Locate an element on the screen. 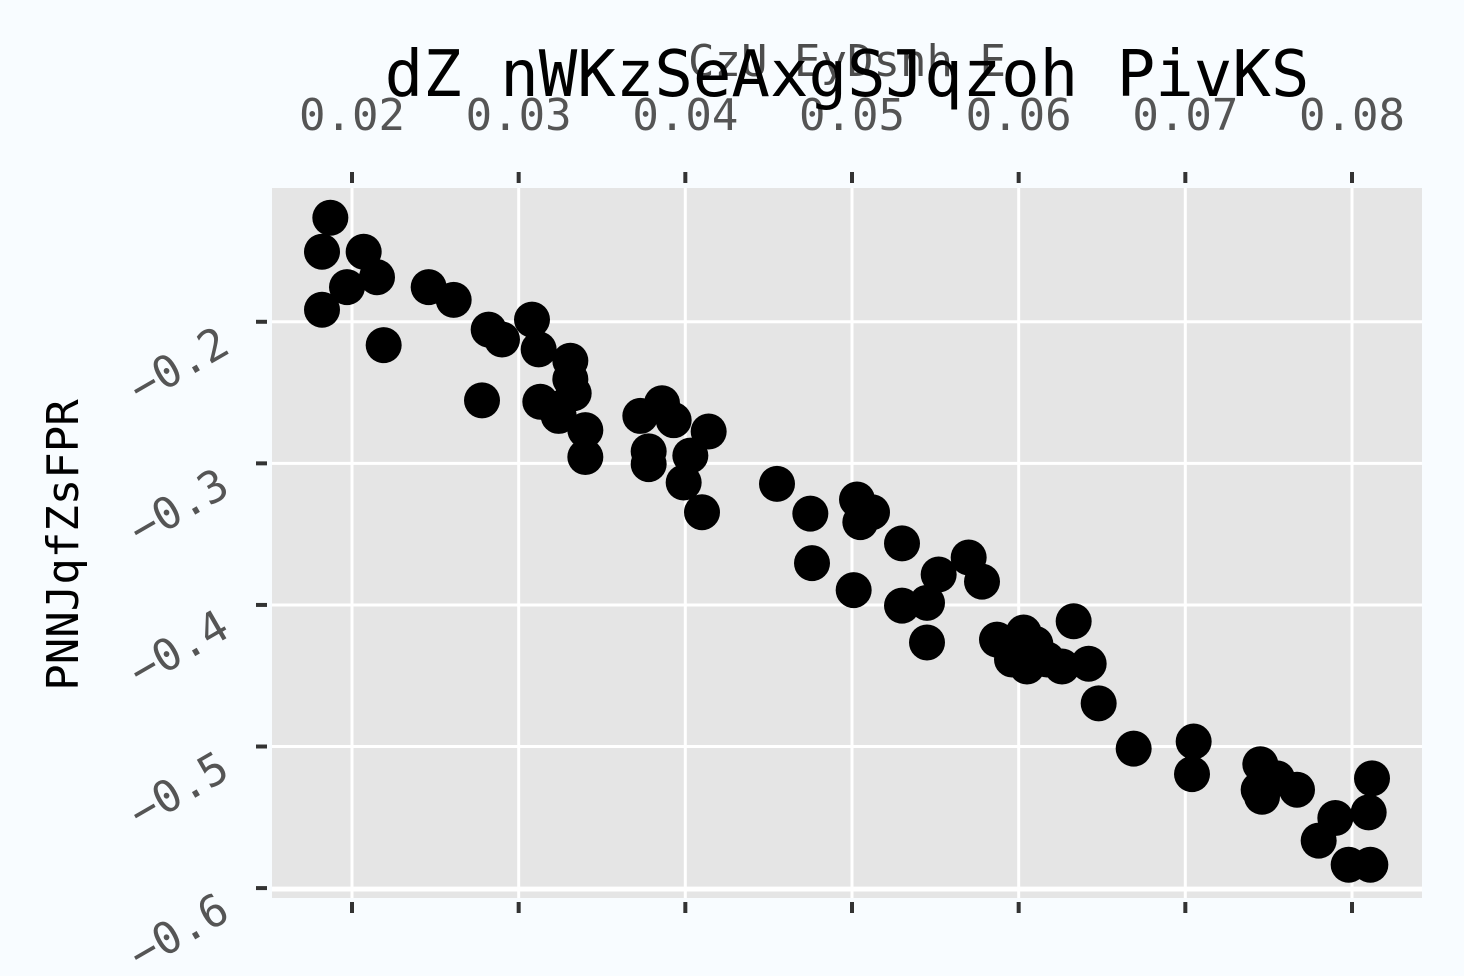 Image resolution: width=1464 pixels, height=976 pixels. chart-title: dZ nWKzSeAxgSJqzoh PivKS is located at coordinates (847, 75).